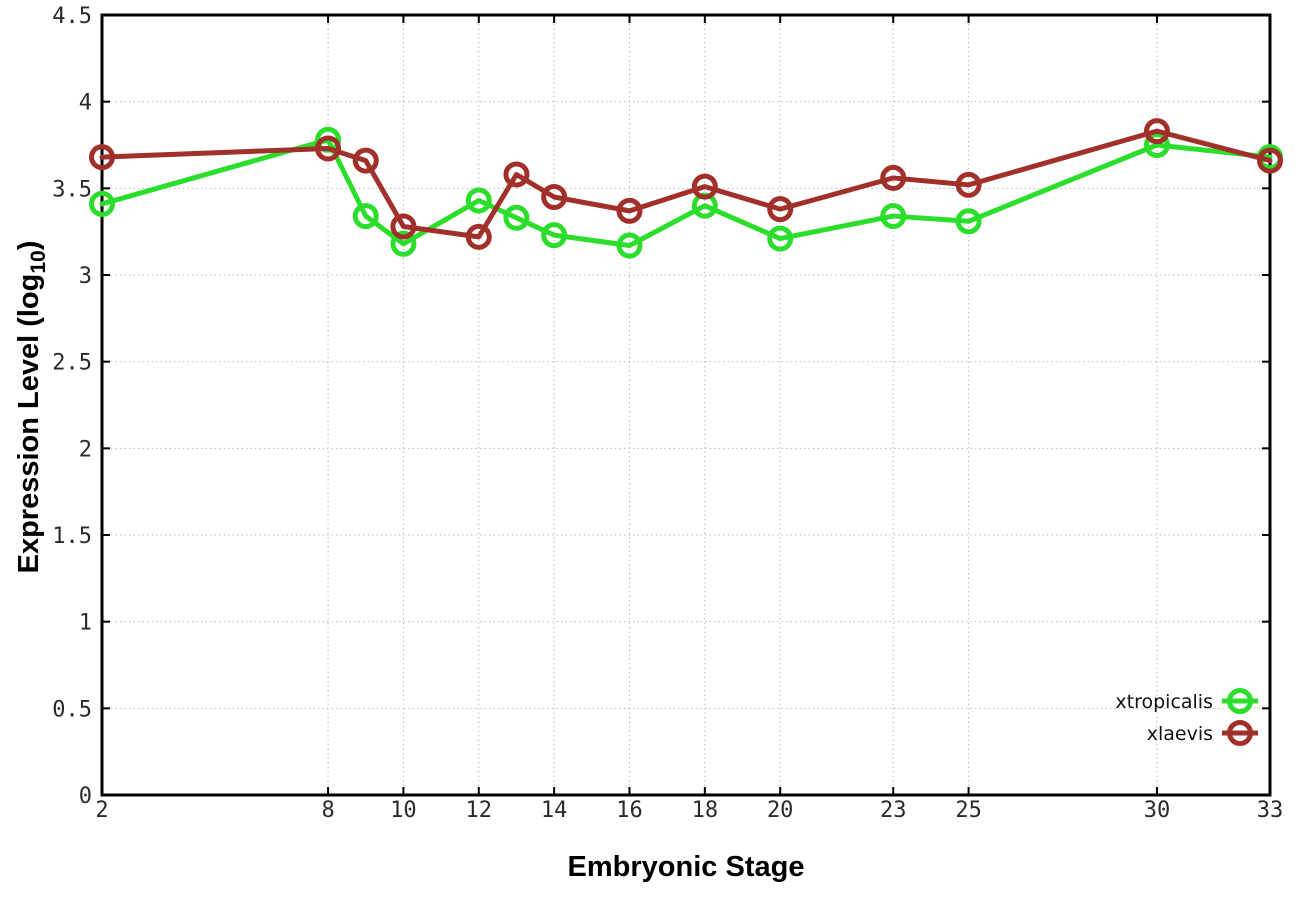 This screenshot has width=1296, height=907. Describe the element at coordinates (1164, 702) in the screenshot. I see `legend-label-xtropicalis: xtropicalis` at that location.